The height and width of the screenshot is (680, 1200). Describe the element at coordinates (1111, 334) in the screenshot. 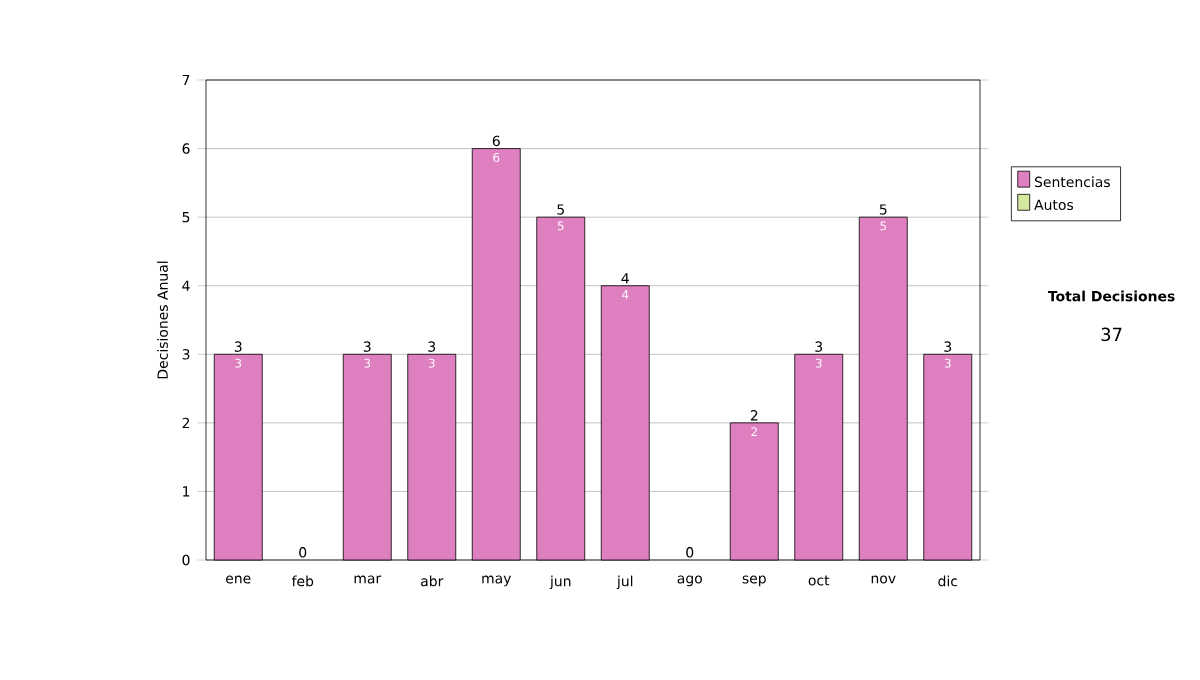

I see `text: 37` at that location.